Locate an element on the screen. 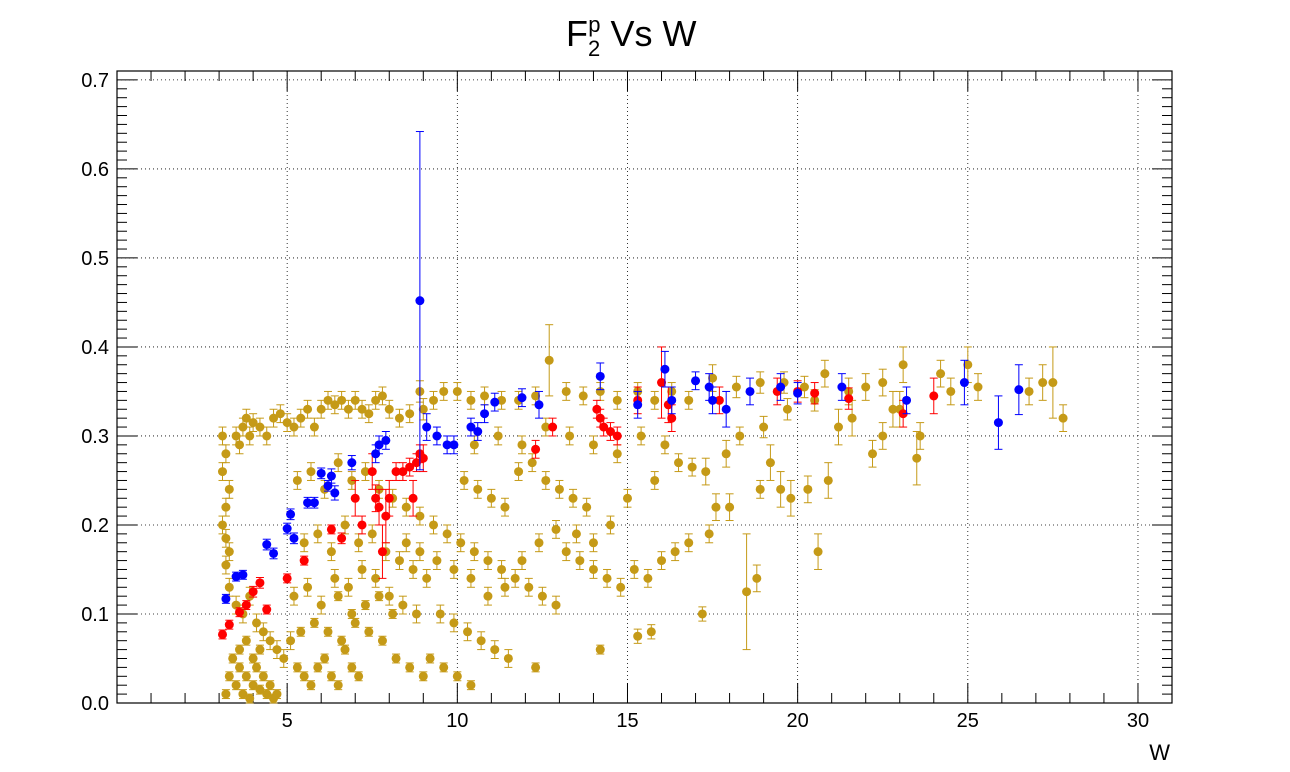  x-tick-label: 20 is located at coordinates (798, 721).